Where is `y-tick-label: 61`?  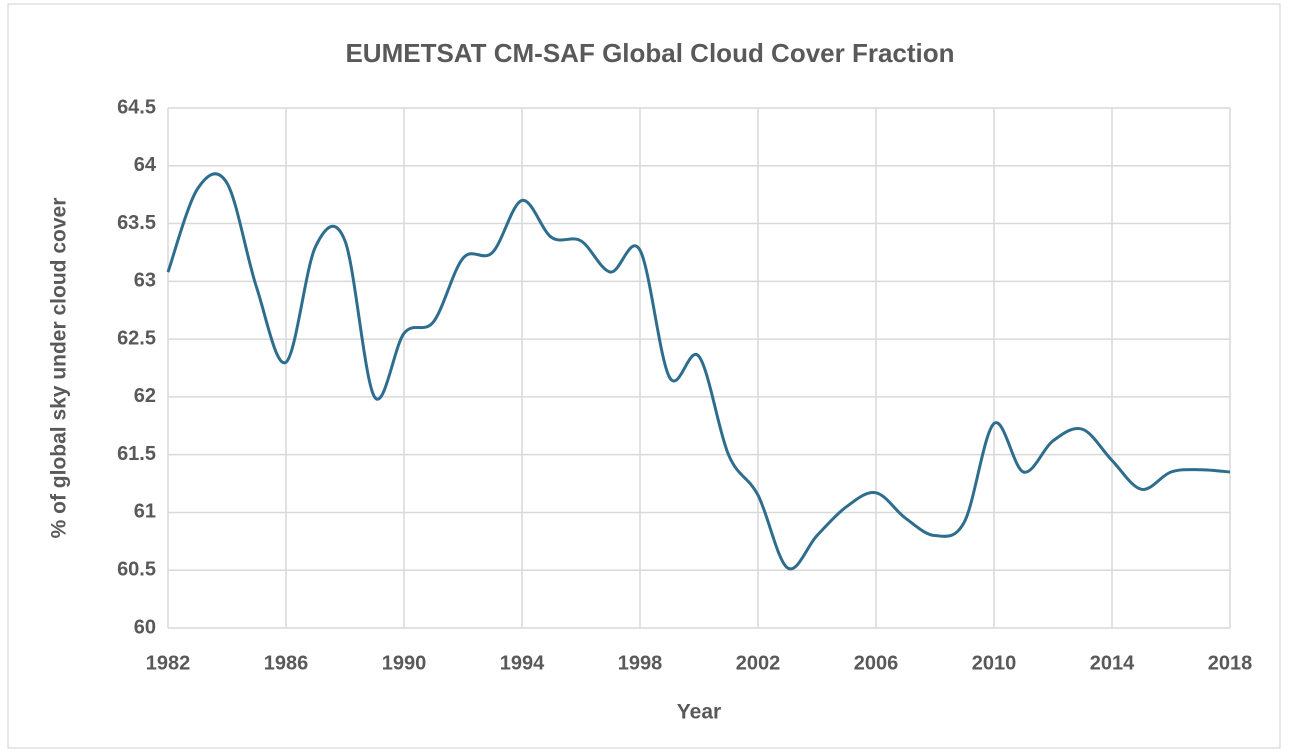 y-tick-label: 61 is located at coordinates (145, 512).